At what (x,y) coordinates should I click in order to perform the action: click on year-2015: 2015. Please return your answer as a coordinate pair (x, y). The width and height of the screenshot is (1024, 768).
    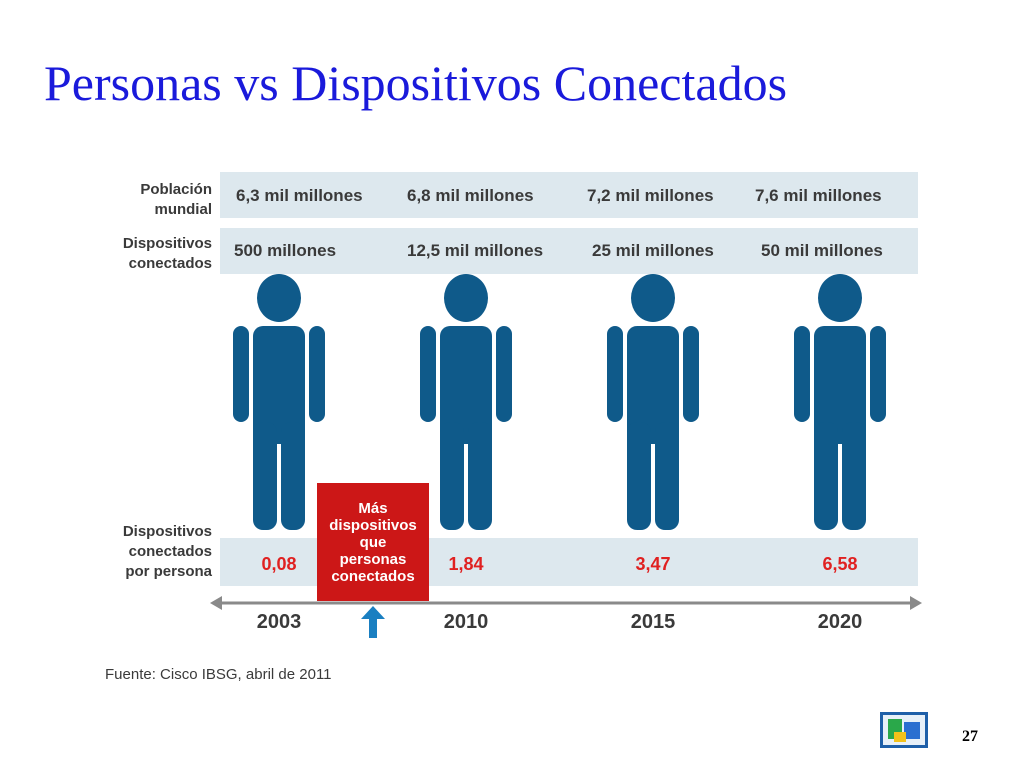
    Looking at the image, I should click on (653, 622).